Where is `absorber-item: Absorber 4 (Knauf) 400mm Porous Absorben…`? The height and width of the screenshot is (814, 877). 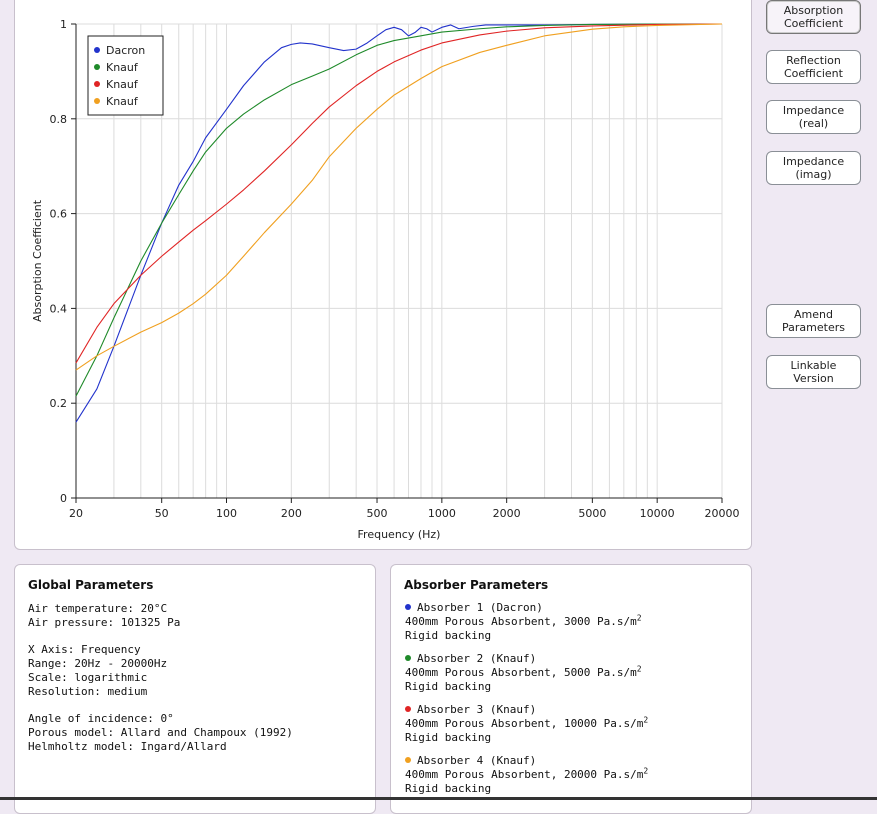
absorber-item: Absorber 4 (Knauf) 400mm Porous Absorben… is located at coordinates (578, 775).